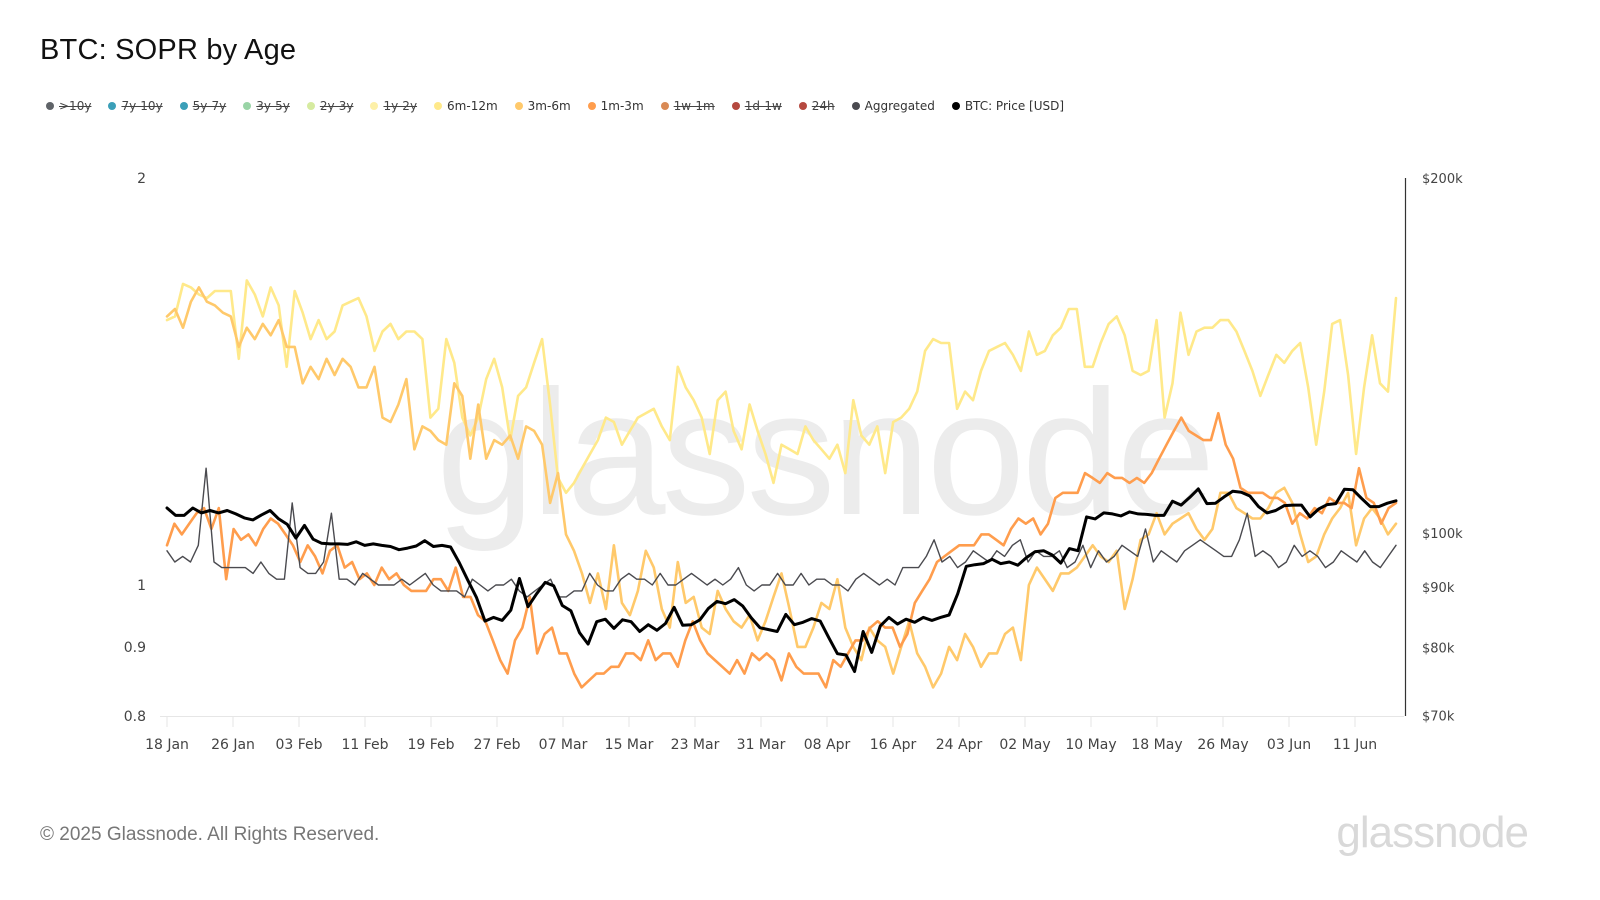 This screenshot has height=900, width=1600. Describe the element at coordinates (1156, 745) in the screenshot. I see `x-tick-label: 18 May` at that location.